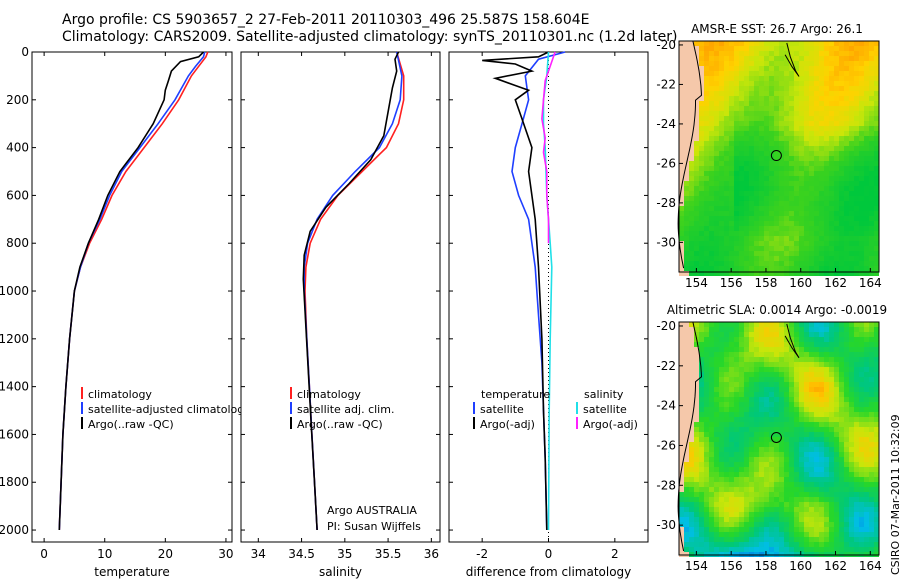 This screenshot has width=900, height=580. What do you see at coordinates (549, 554) in the screenshot?
I see `x-tick-label: 0` at bounding box center [549, 554].